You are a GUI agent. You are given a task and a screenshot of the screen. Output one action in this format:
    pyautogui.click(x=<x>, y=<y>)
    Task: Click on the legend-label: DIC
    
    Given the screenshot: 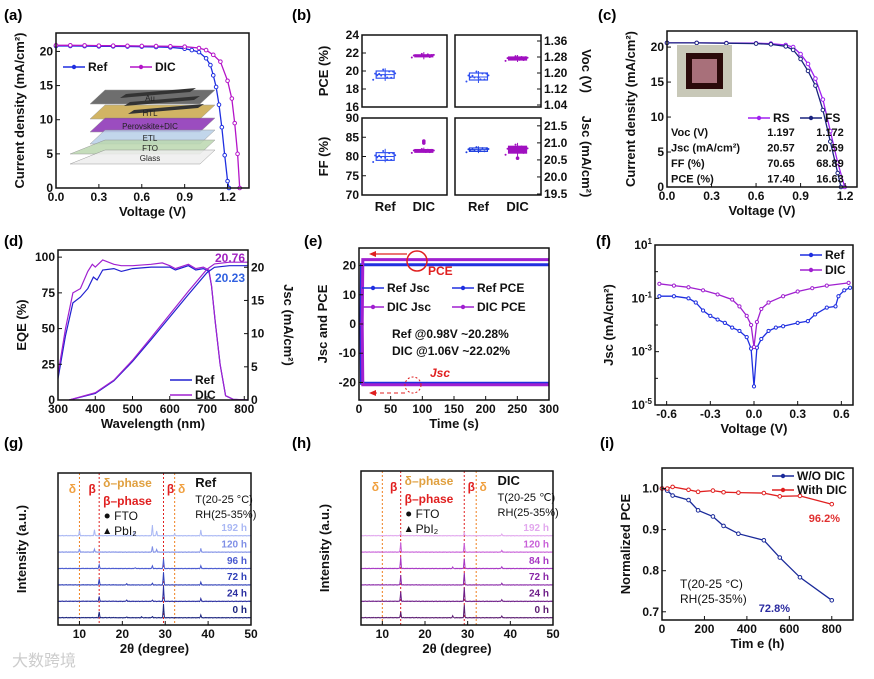 What is the action you would take?
    pyautogui.click(x=205, y=395)
    